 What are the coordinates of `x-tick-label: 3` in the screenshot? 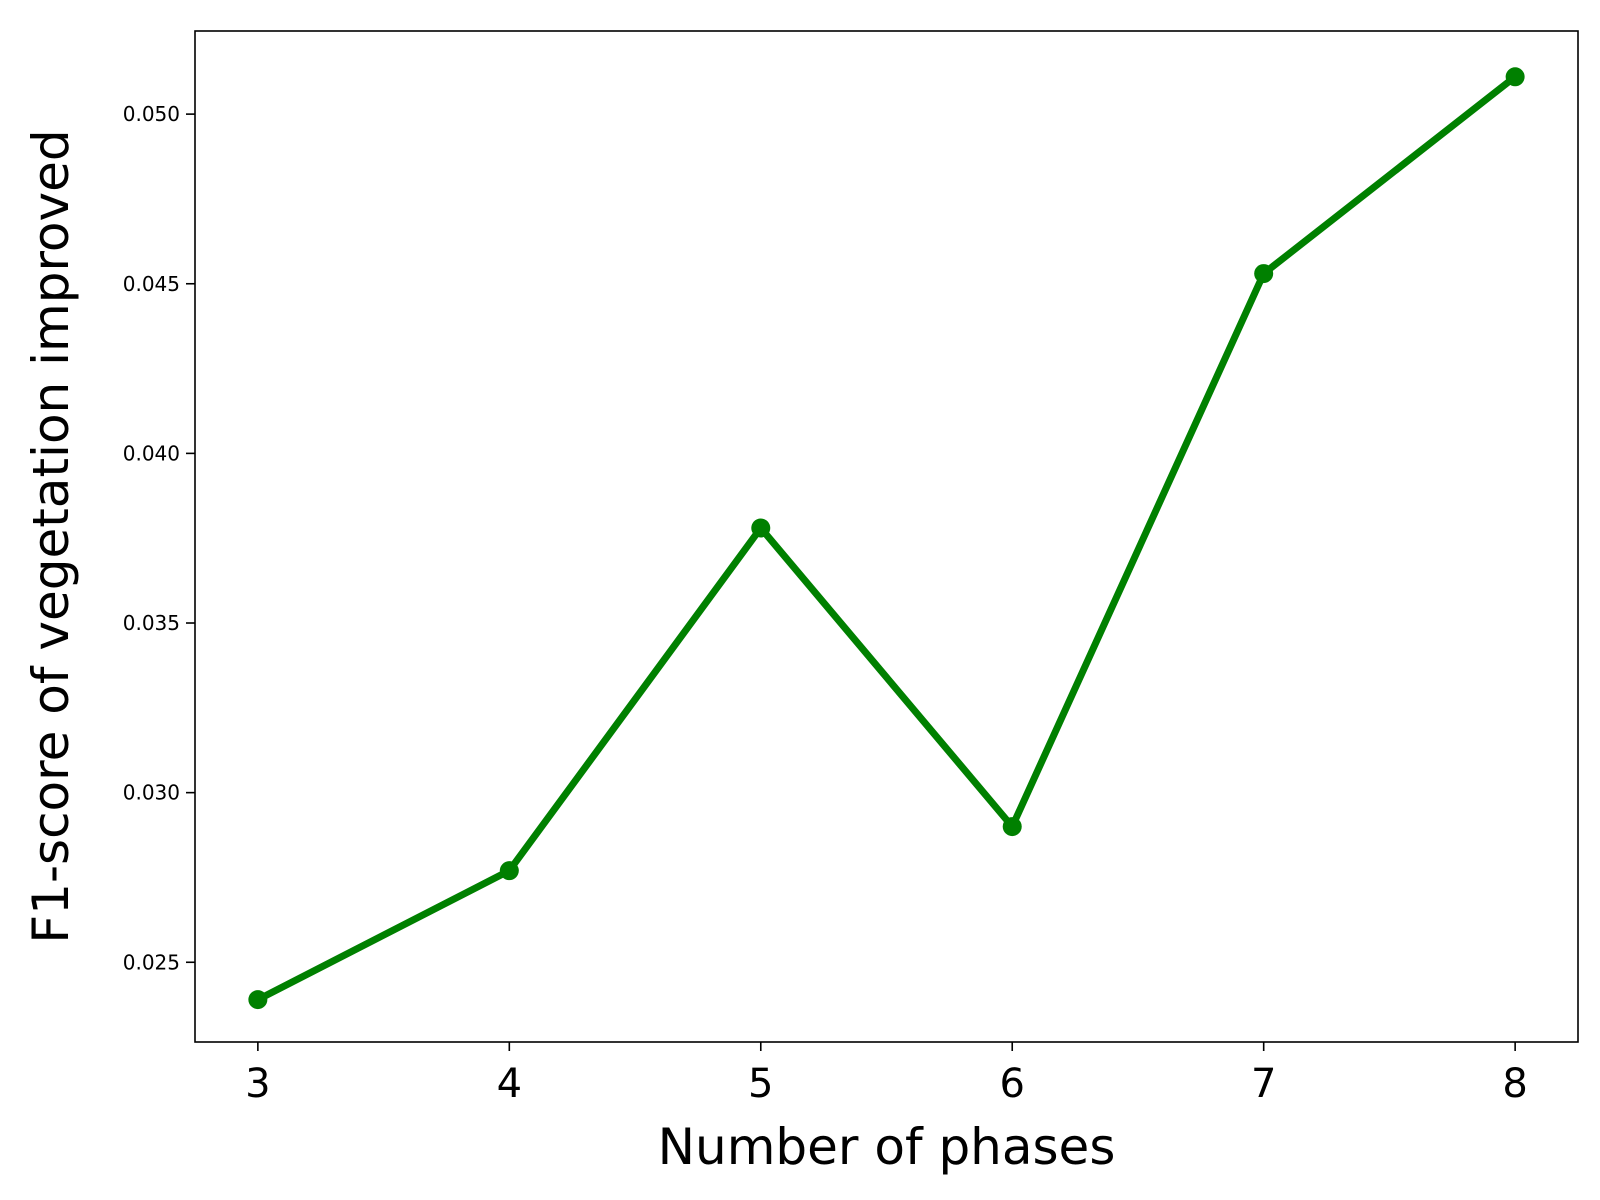 It's located at (257, 1084).